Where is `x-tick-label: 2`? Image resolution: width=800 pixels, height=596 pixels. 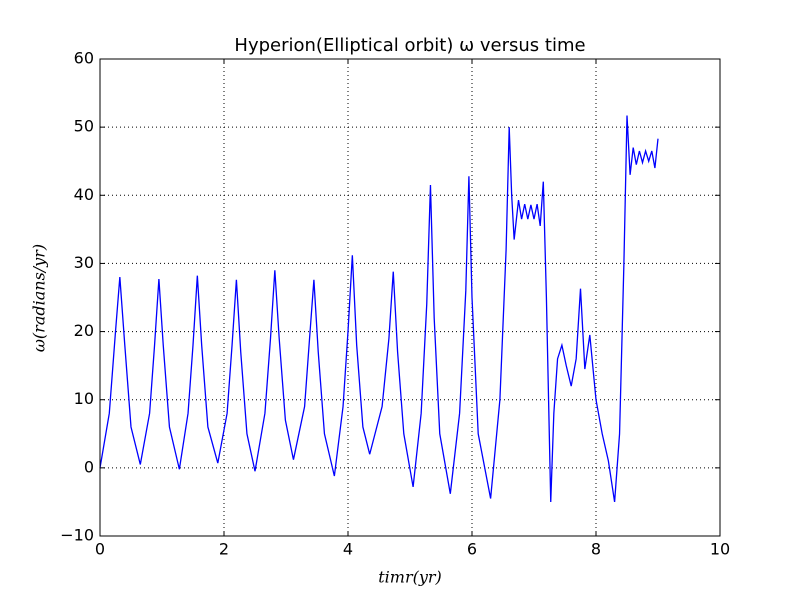
x-tick-label: 2 is located at coordinates (224, 549).